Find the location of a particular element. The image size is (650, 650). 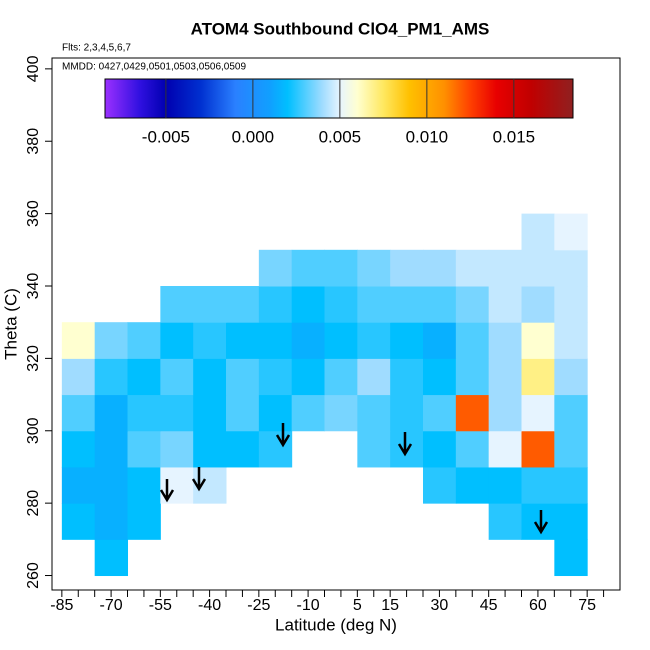

y-tick-label: 340 is located at coordinates (33, 286).